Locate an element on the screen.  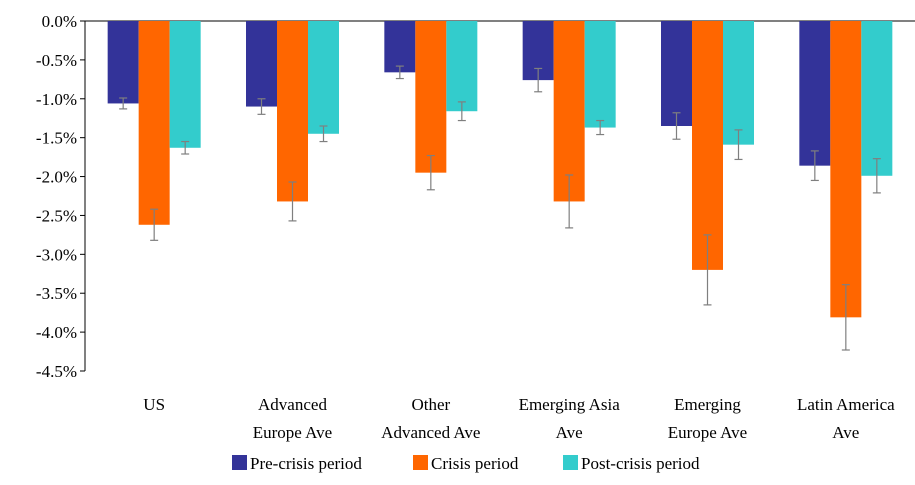
y-tick-label: -3.5% is located at coordinates (56, 293).